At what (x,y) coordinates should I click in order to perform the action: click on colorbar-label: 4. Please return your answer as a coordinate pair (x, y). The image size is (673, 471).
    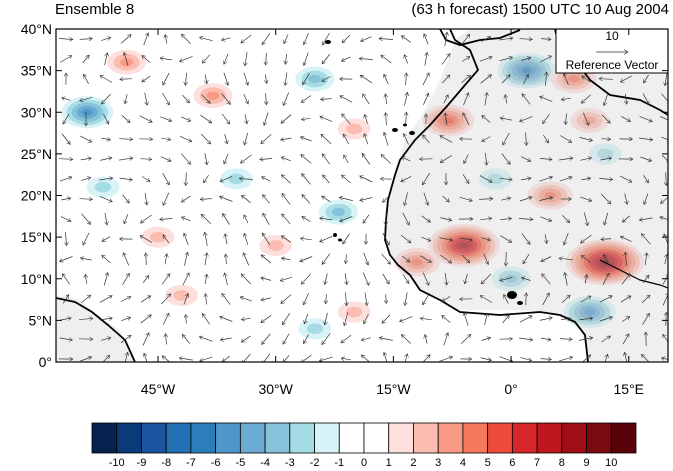
    Looking at the image, I should click on (463, 463).